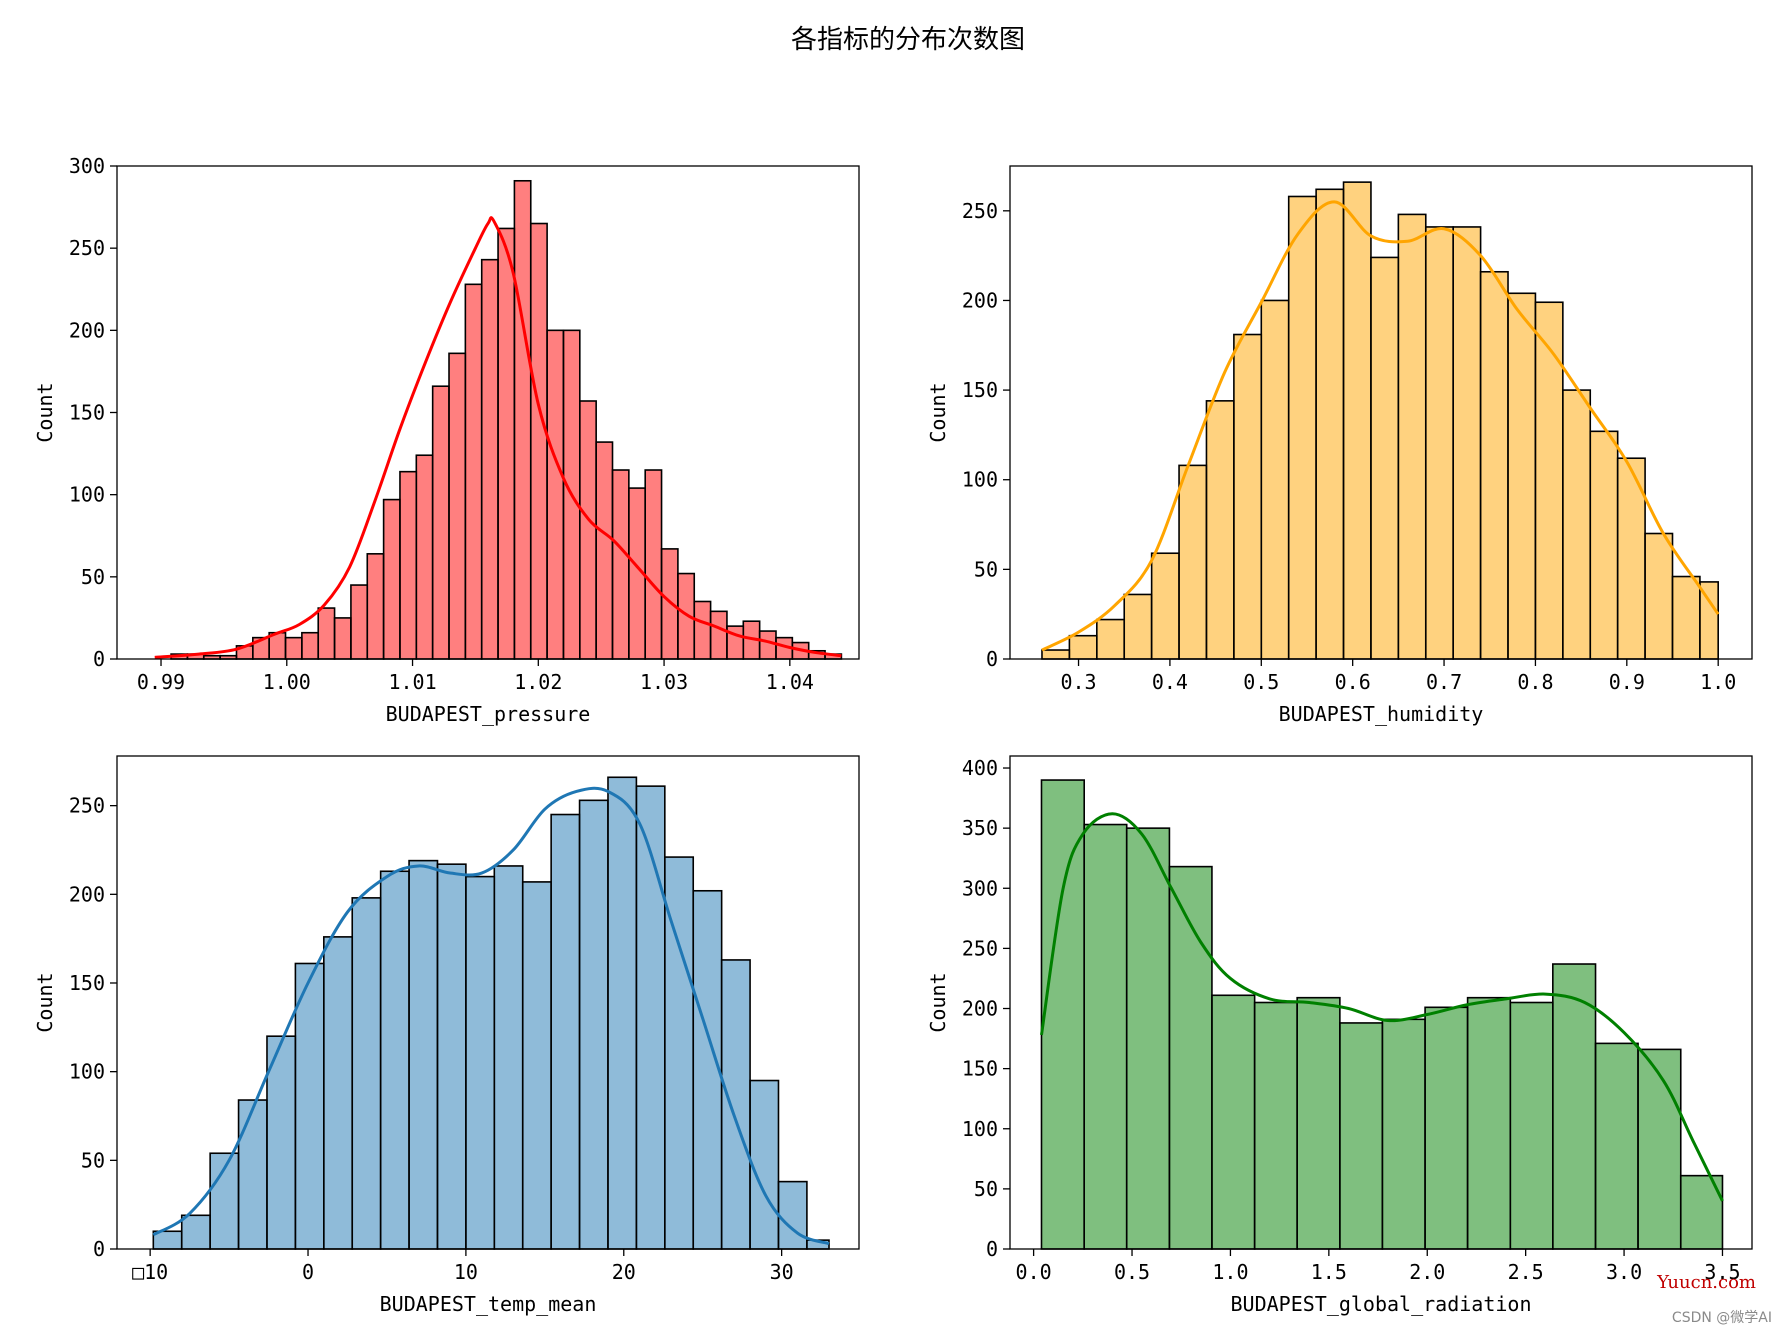 This screenshot has height=1335, width=1780. I want to click on x-tick-label: 1.00, so click(287, 682).